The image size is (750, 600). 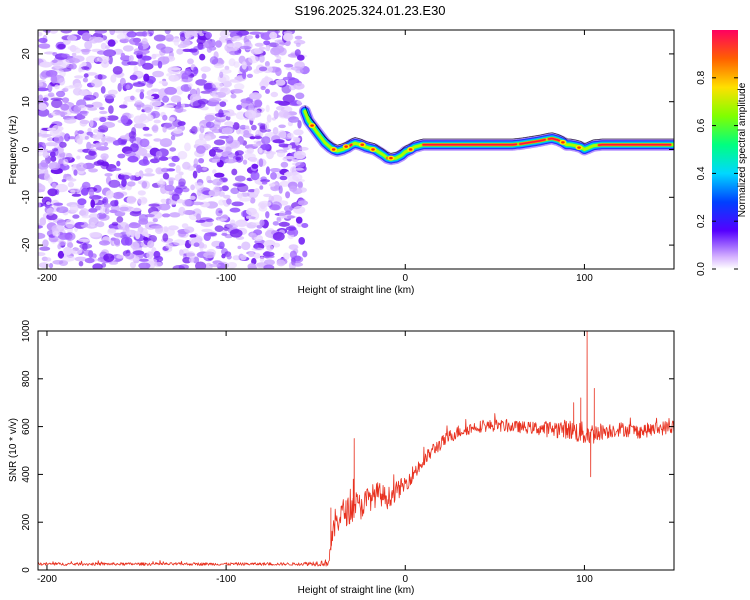 I want to click on snr-y-tick-label: 200, so click(x=26, y=521).